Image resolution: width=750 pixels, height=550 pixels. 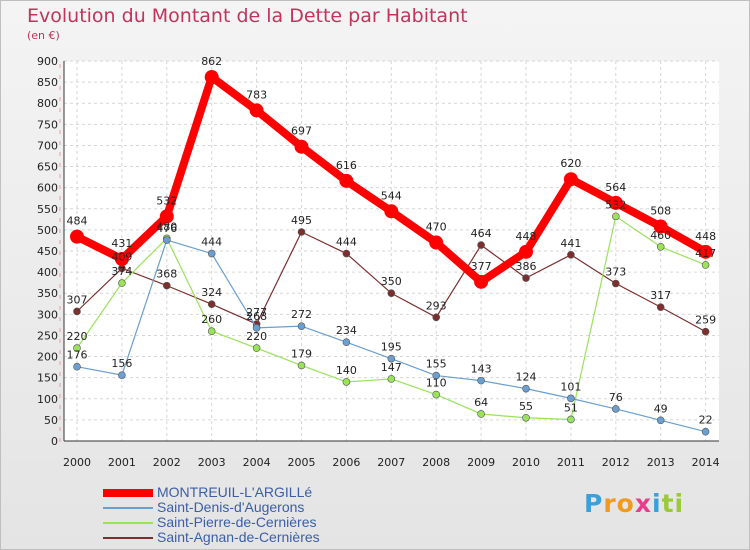 What do you see at coordinates (391, 367) in the screenshot?
I see `data-label: 147` at bounding box center [391, 367].